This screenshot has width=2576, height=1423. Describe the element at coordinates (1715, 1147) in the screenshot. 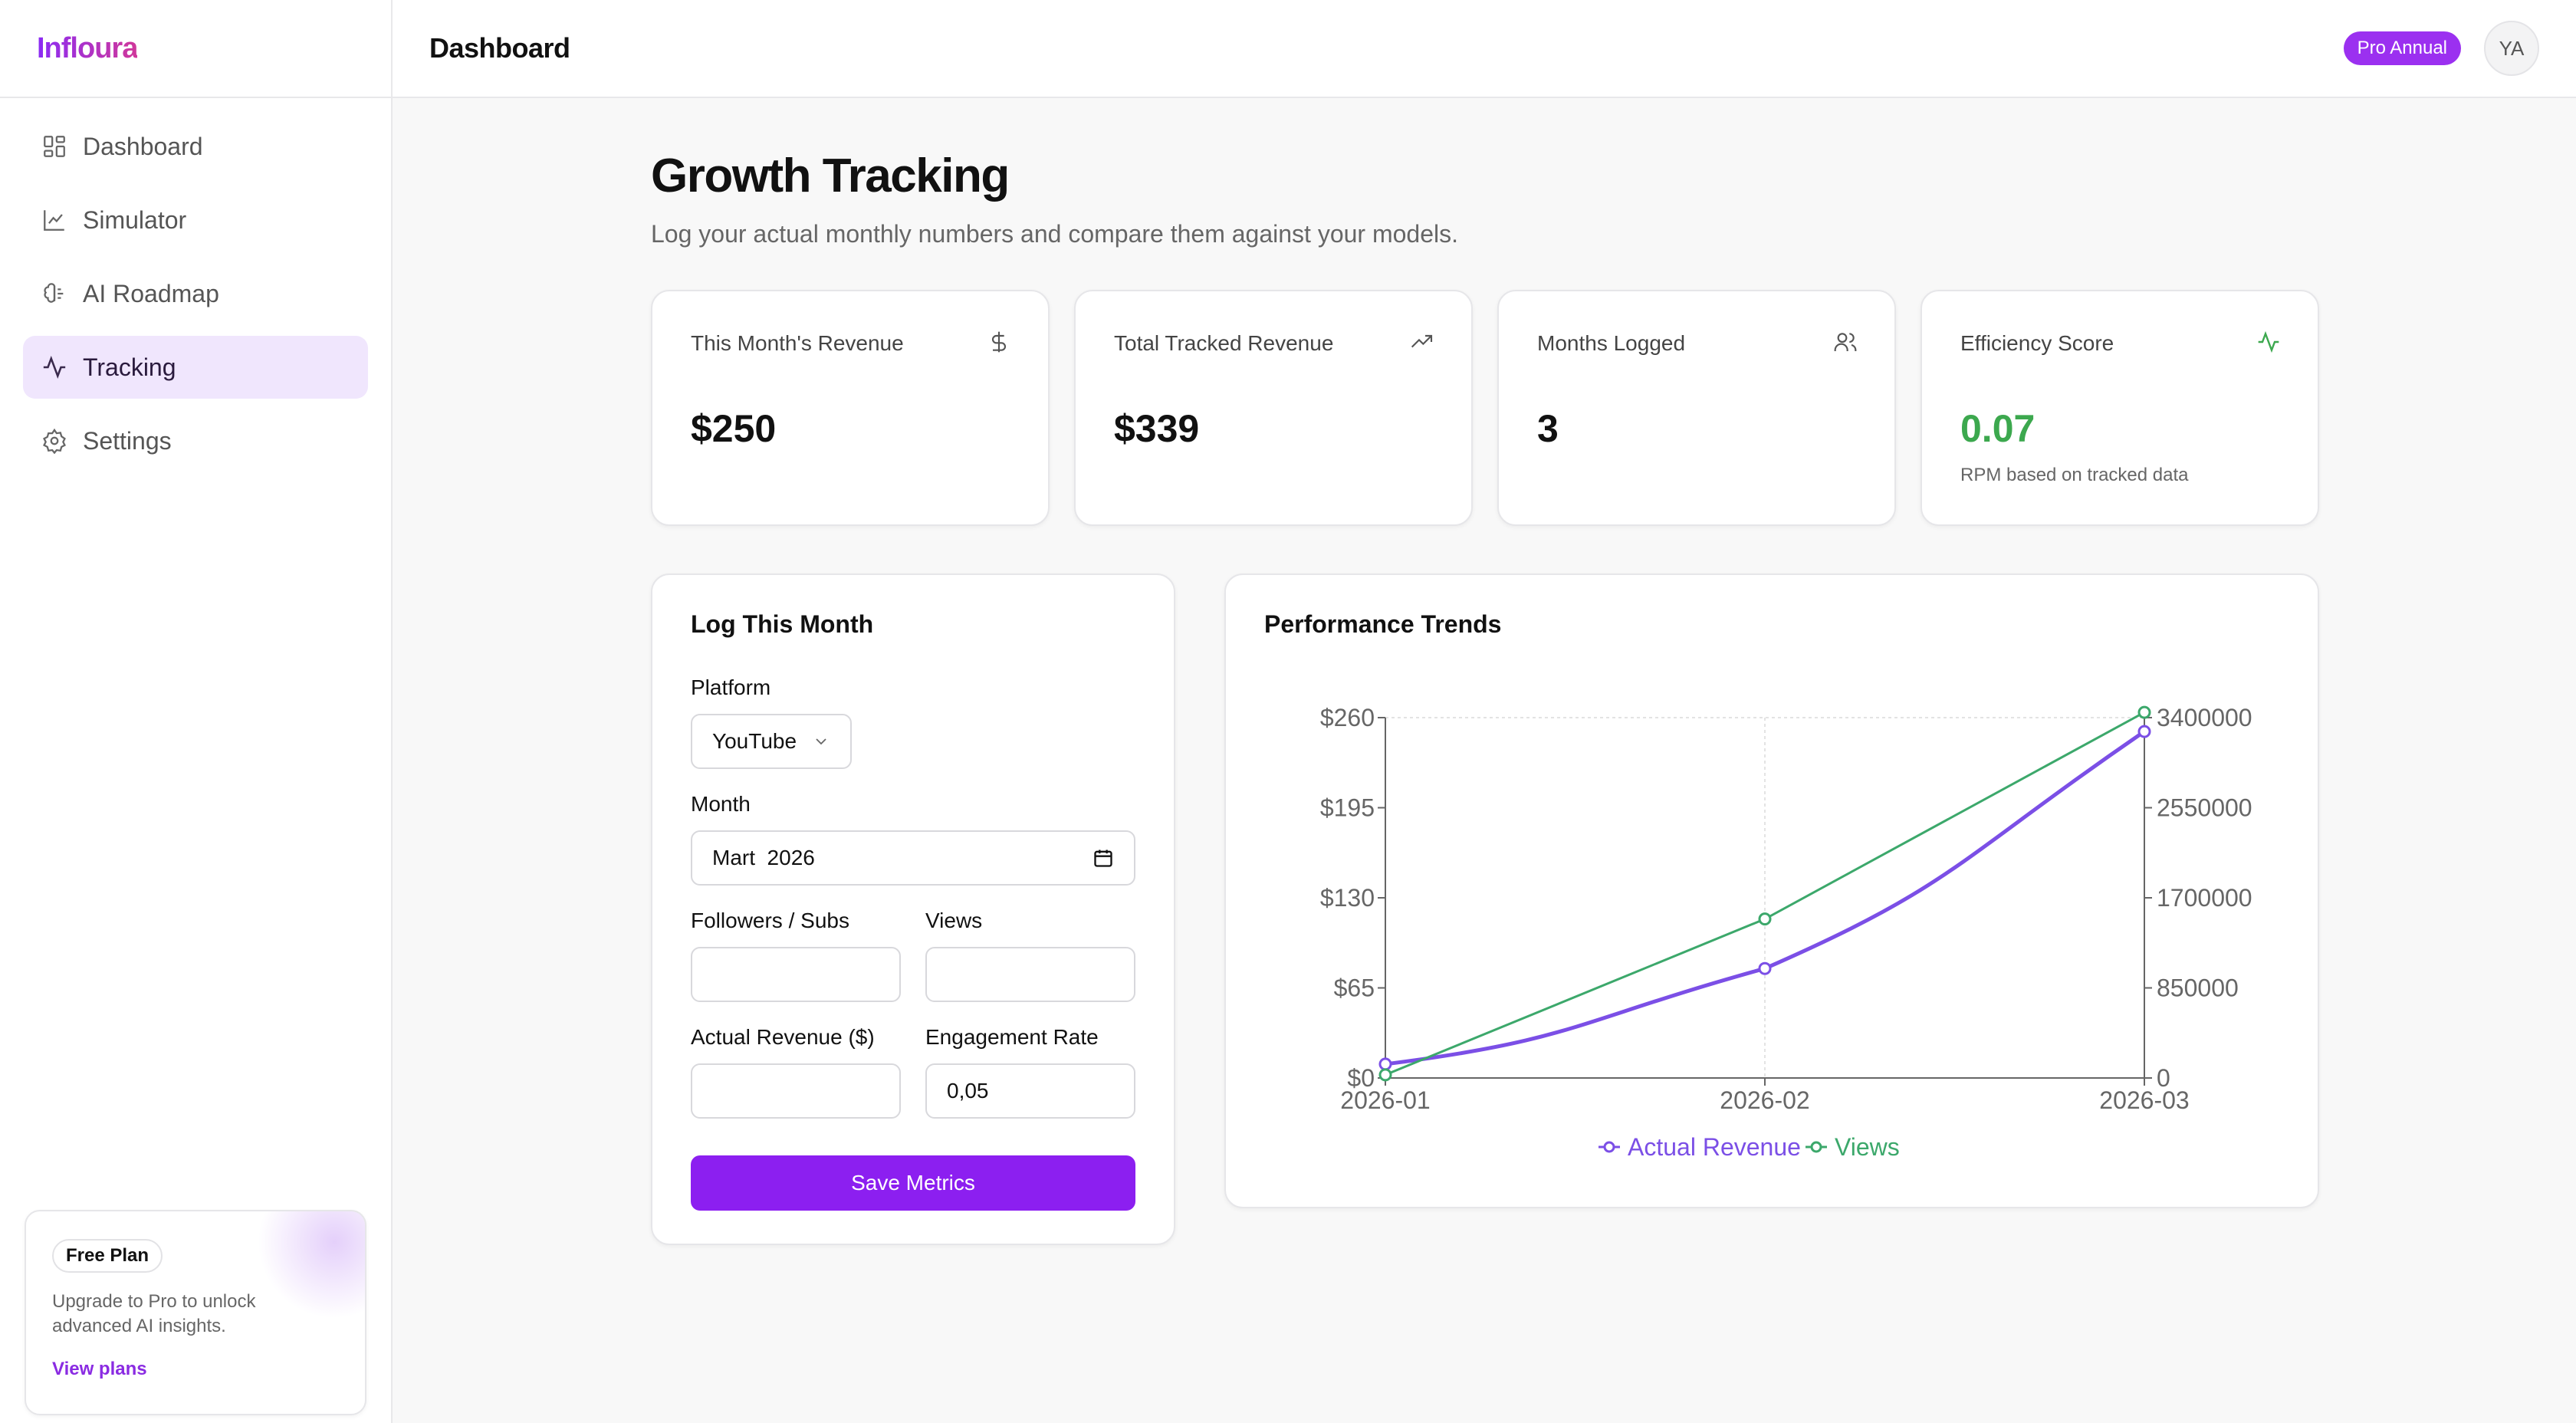

I see `legend-label: Actual Revenue` at that location.